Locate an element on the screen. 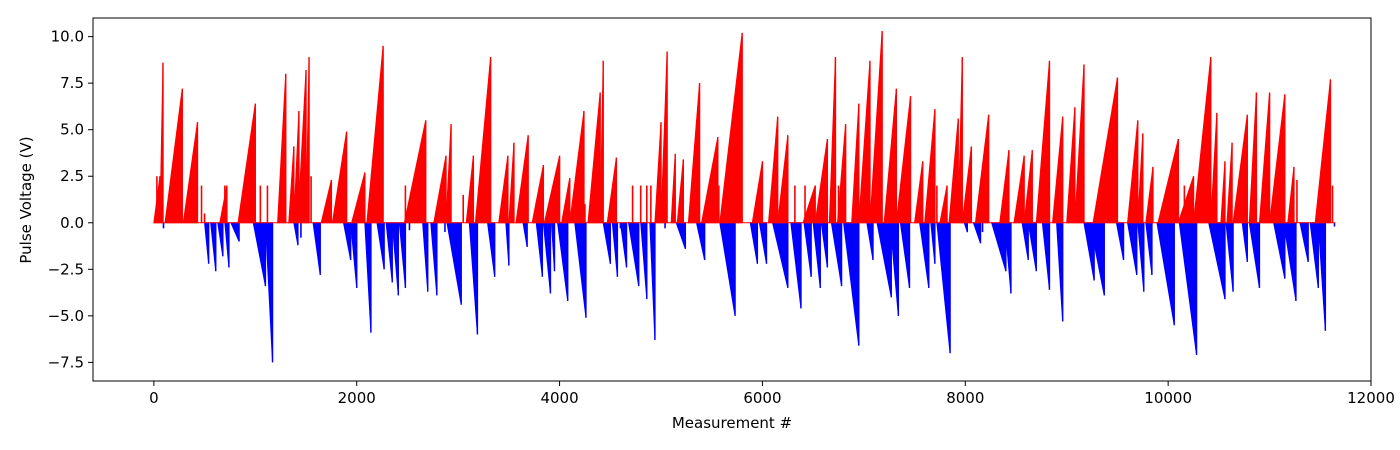 This screenshot has width=1400, height=450. x-axis: 0 2000 4000 6000 8000 10000 12000 is located at coordinates (772, 394).